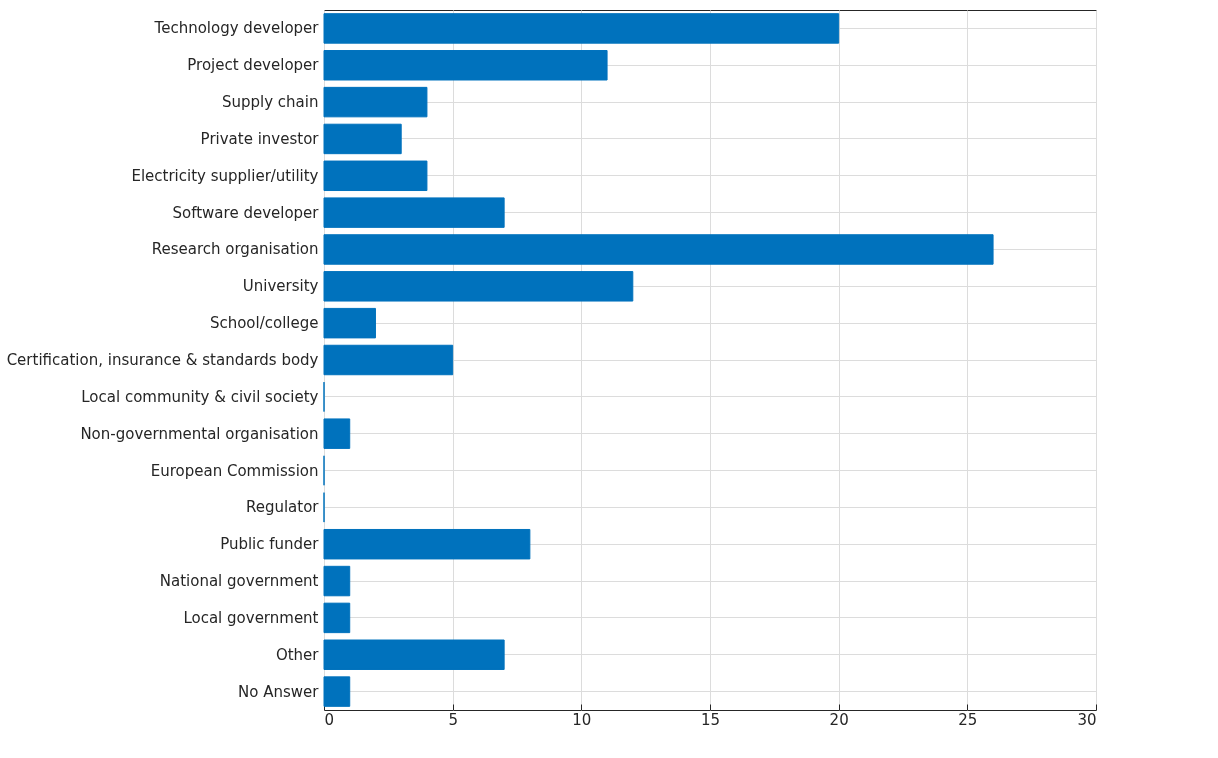 The image size is (1218, 758). Describe the element at coordinates (225, 175) in the screenshot. I see `y-tick-label: Electricity supplier/utility` at that location.